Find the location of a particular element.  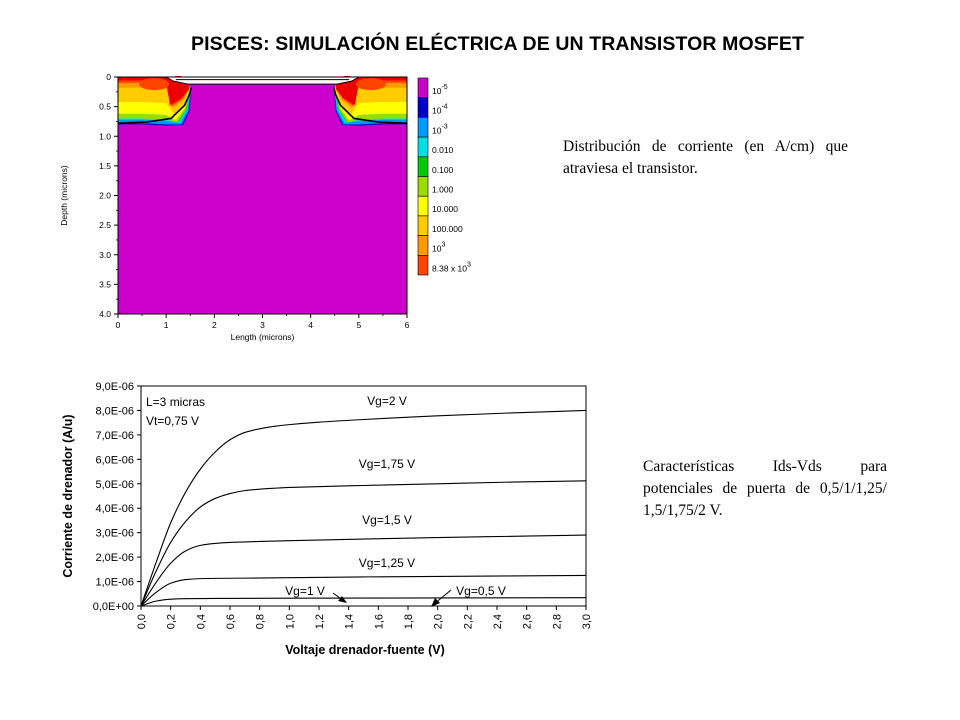

iv-y-tick-label: 9,0E-06 is located at coordinates (114, 387).